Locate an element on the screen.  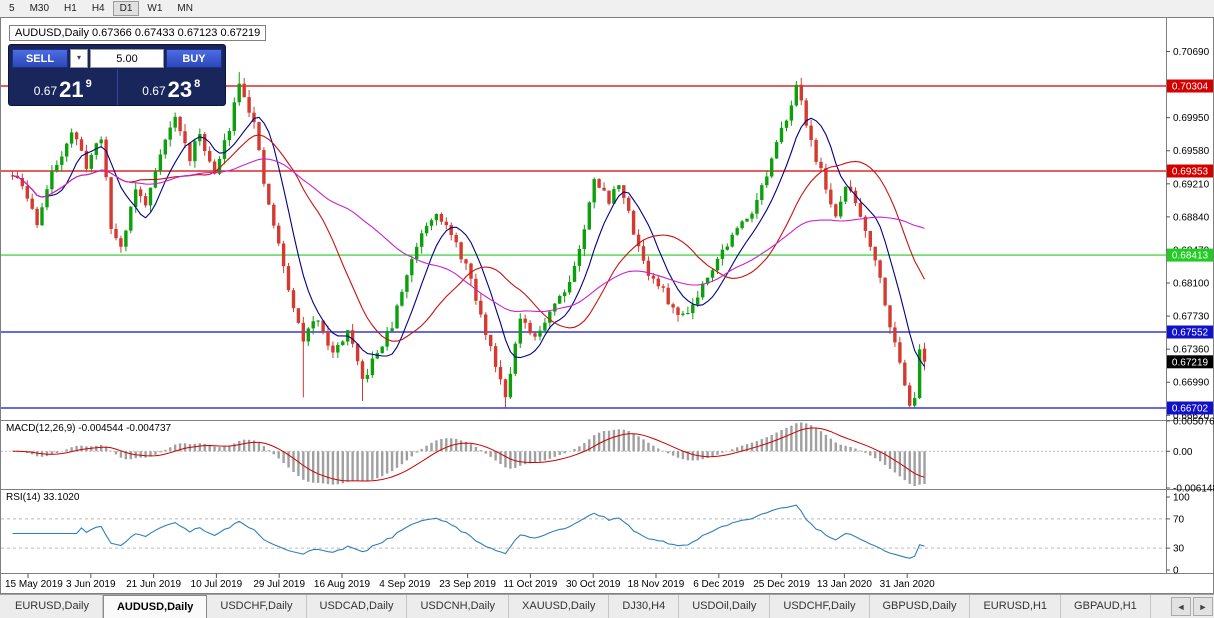
buy-price-sup: 8 is located at coordinates (197, 84).